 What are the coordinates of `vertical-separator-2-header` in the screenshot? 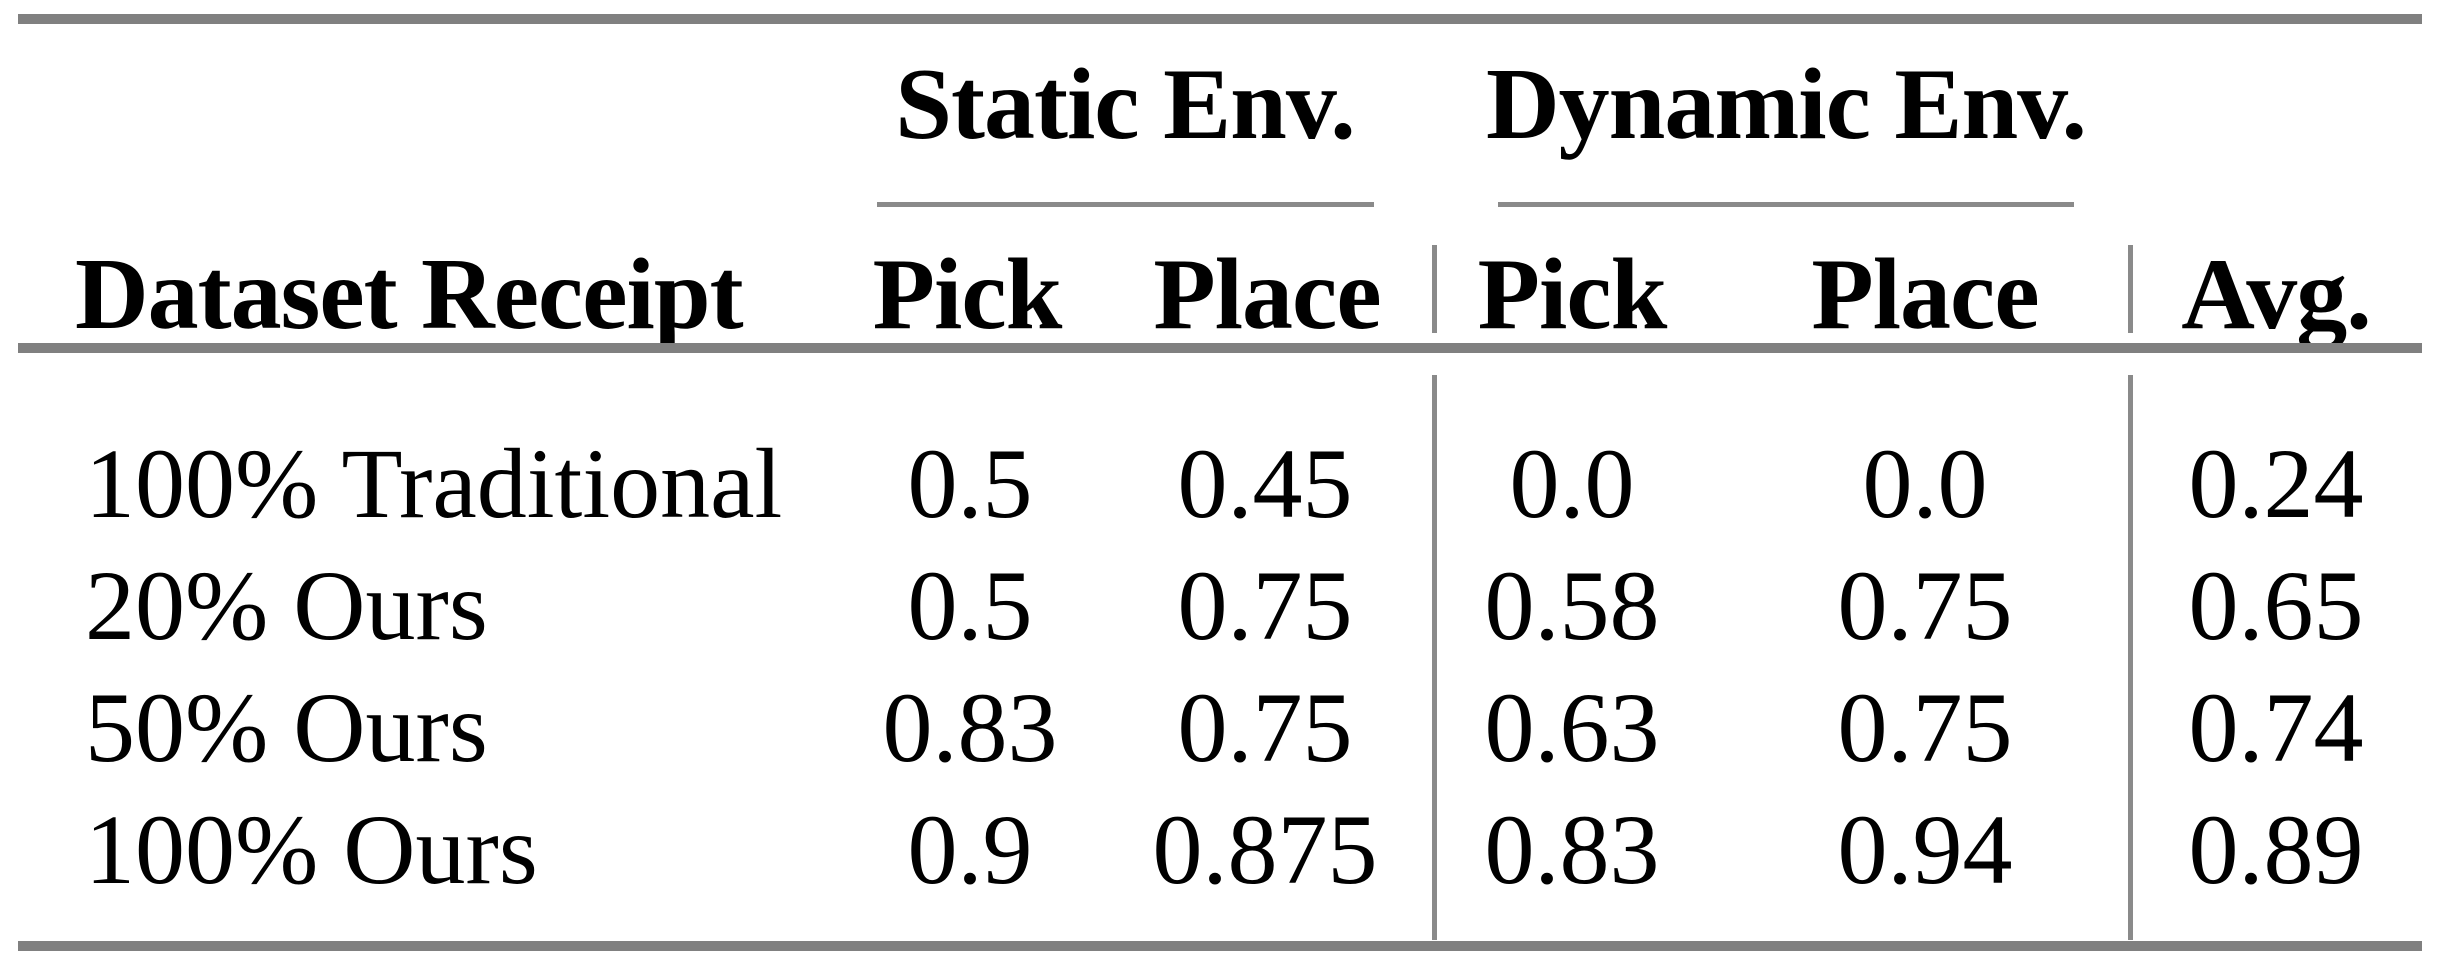 It's located at (2130, 289).